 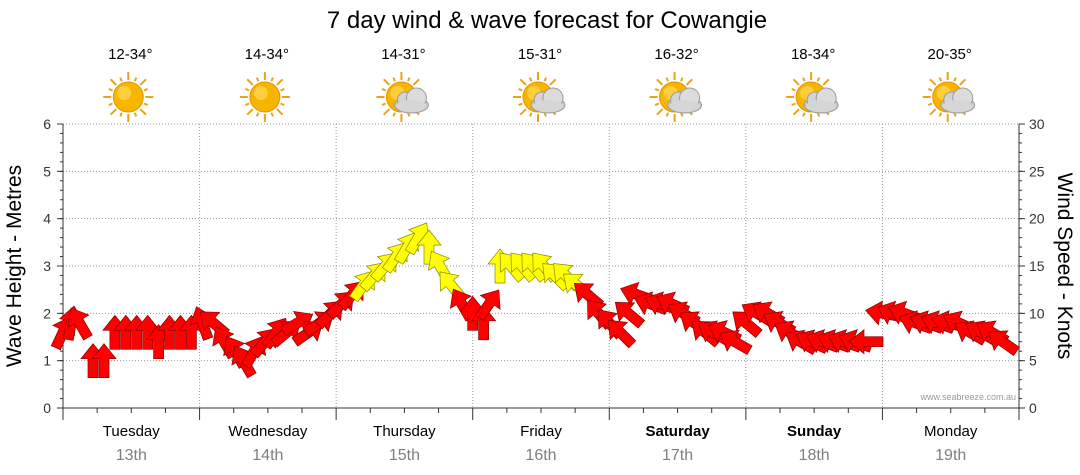 What do you see at coordinates (267, 455) in the screenshot?
I see `date-label: 14th` at bounding box center [267, 455].